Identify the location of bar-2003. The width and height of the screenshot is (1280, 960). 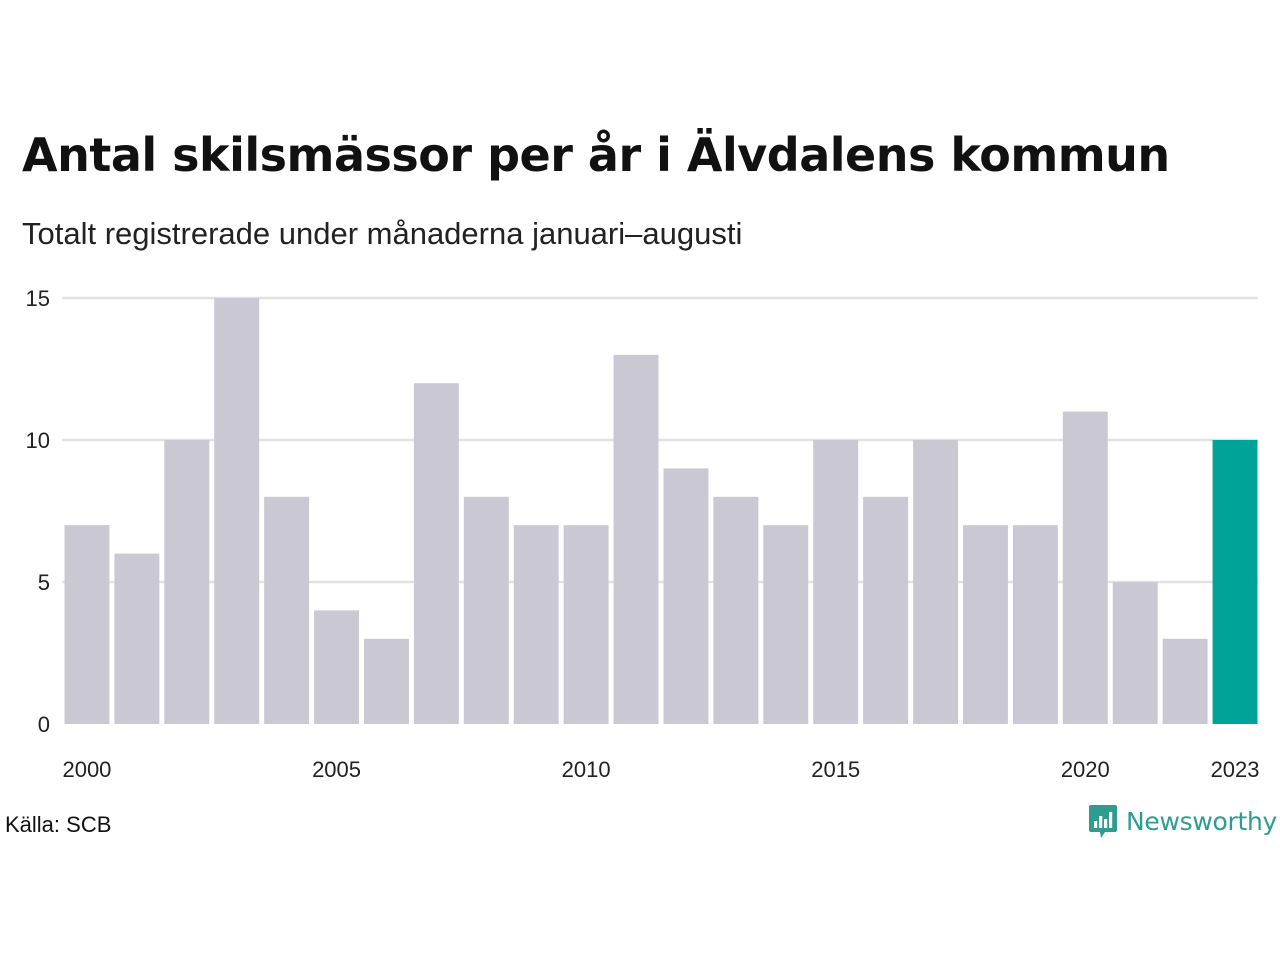
(237, 511).